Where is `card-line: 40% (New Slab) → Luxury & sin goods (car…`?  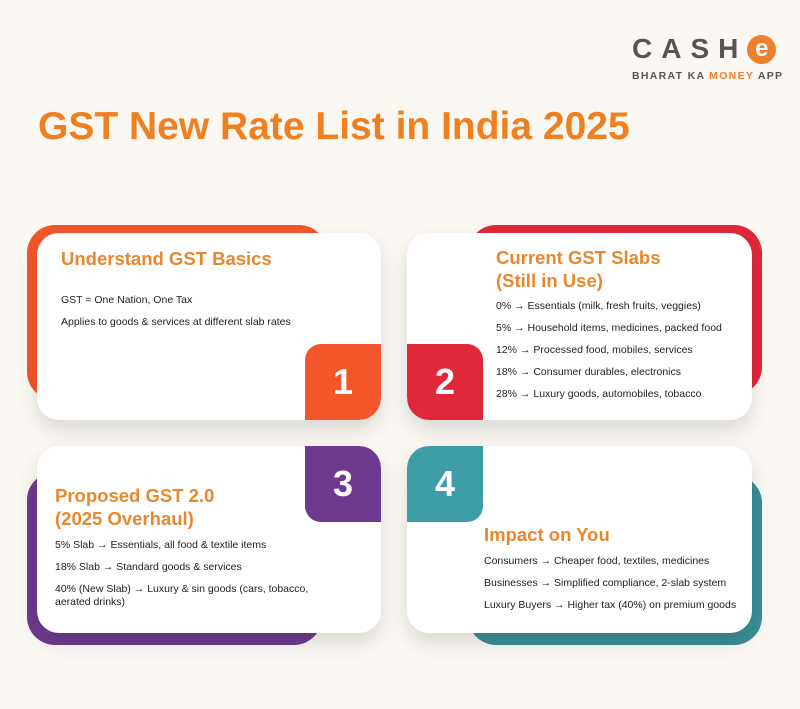 card-line: 40% (New Slab) → Luxury & sin goods (car… is located at coordinates (182, 595).